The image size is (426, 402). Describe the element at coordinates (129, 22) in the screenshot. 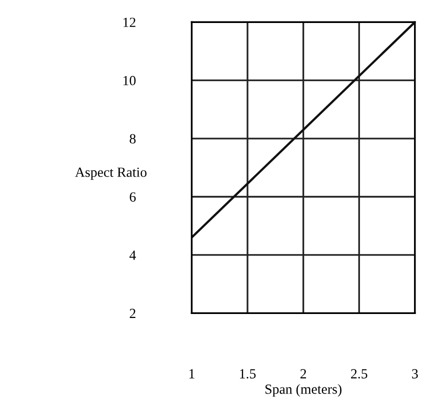

I see `y-tick-label: 12` at that location.